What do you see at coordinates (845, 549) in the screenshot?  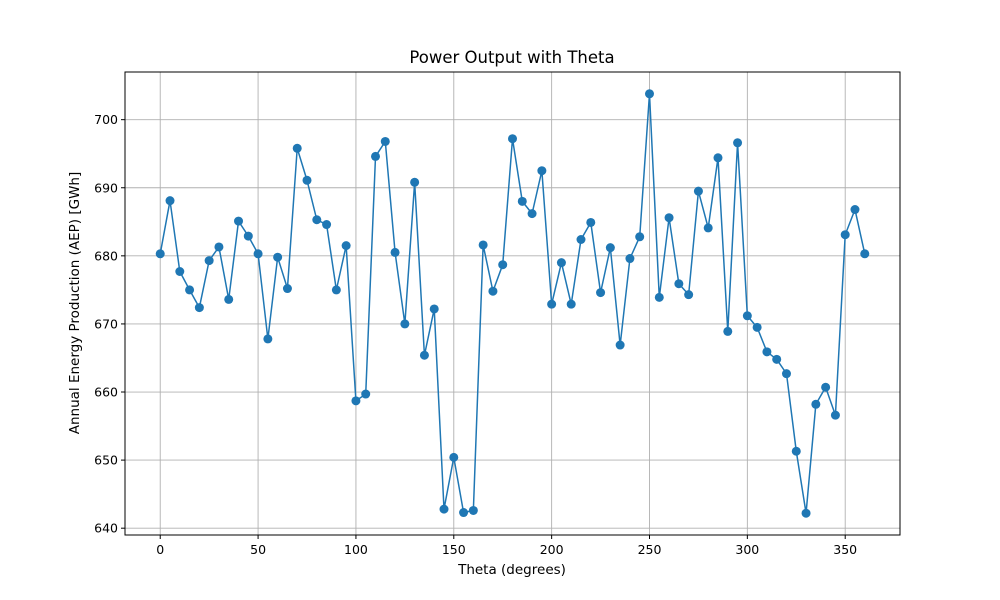 I see `x-tick-label: 350` at bounding box center [845, 549].